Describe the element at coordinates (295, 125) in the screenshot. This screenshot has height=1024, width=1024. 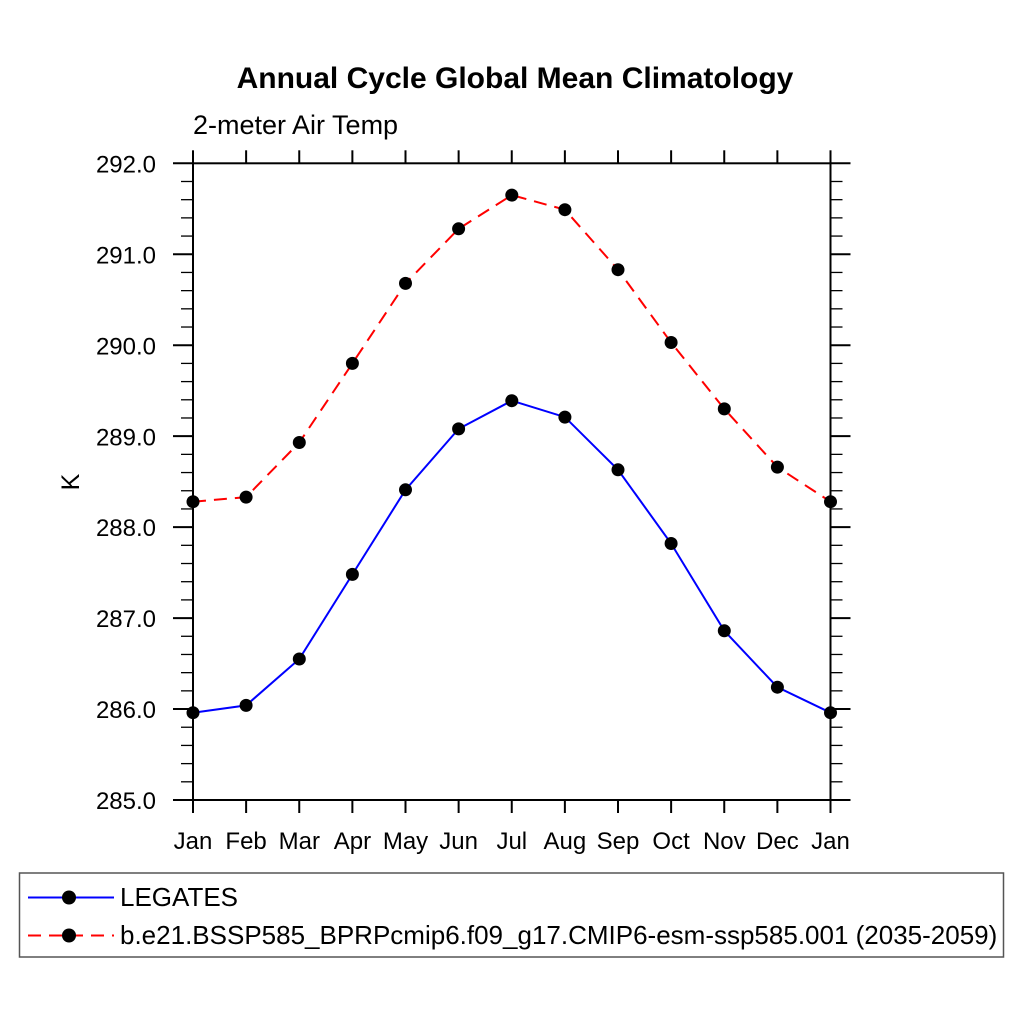
I see `chart-subtitle: 2-meter Air Temp` at that location.